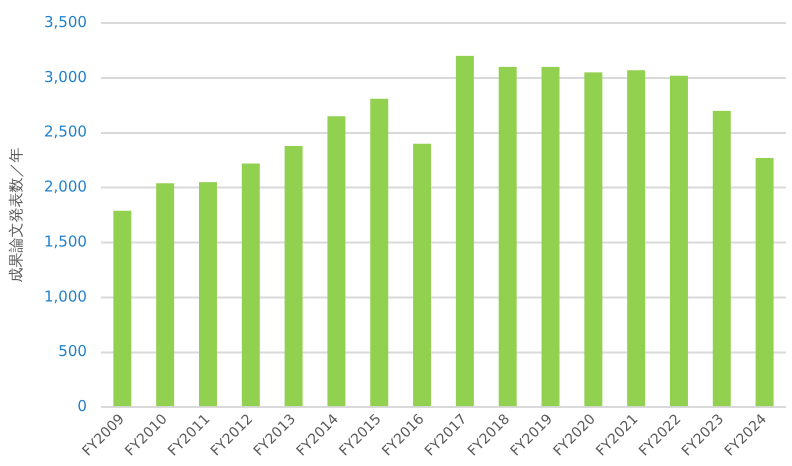  I want to click on y-tick-label: 500, so click(72, 351).